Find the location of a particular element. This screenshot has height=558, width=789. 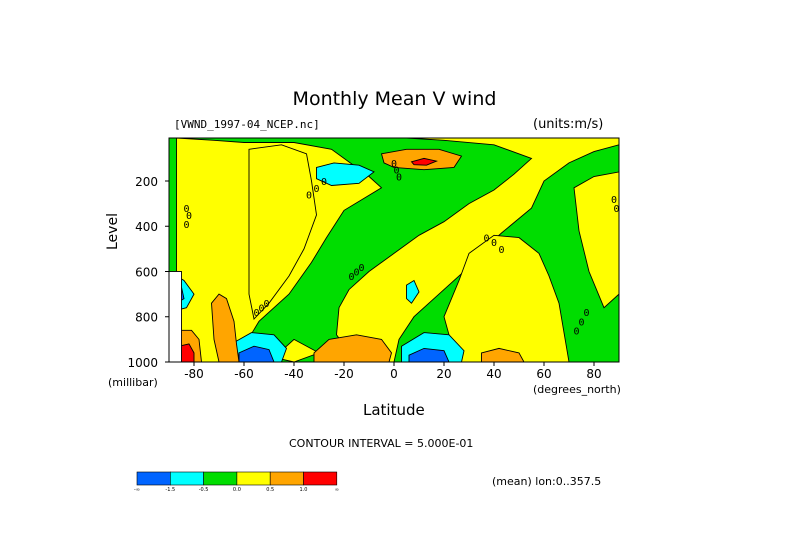

legend-label: 0.5 is located at coordinates (270, 490).